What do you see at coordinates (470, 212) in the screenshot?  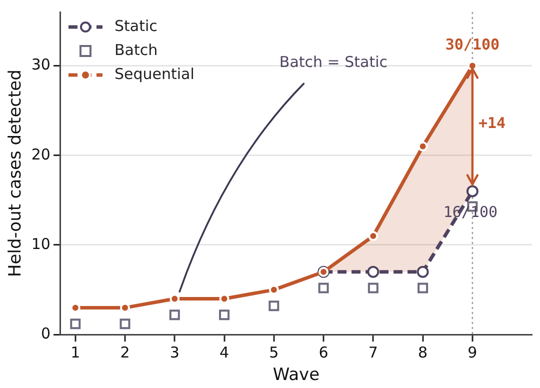 I see `data-label: 16/100` at bounding box center [470, 212].